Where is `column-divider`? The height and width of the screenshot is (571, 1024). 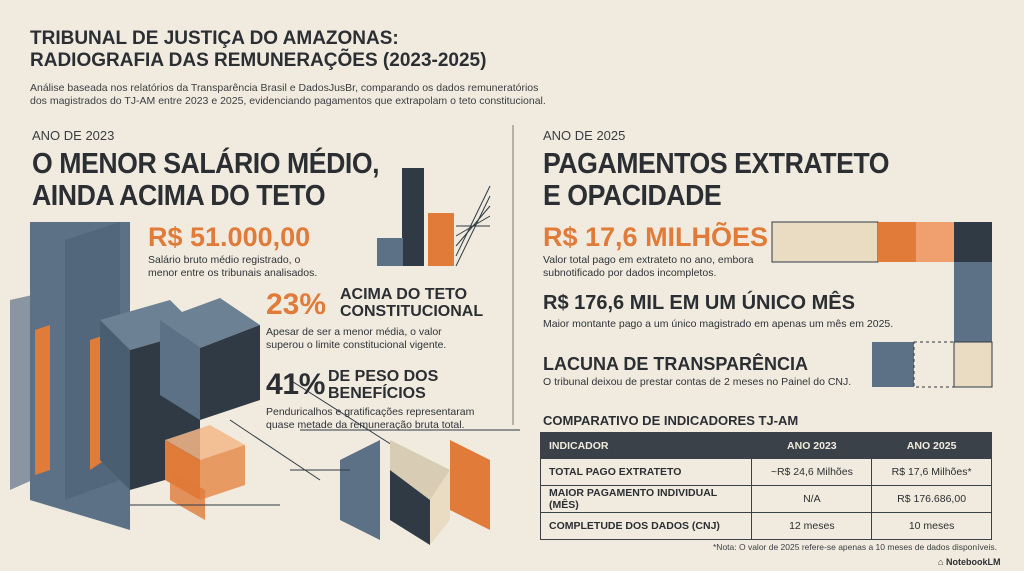 column-divider is located at coordinates (513, 275).